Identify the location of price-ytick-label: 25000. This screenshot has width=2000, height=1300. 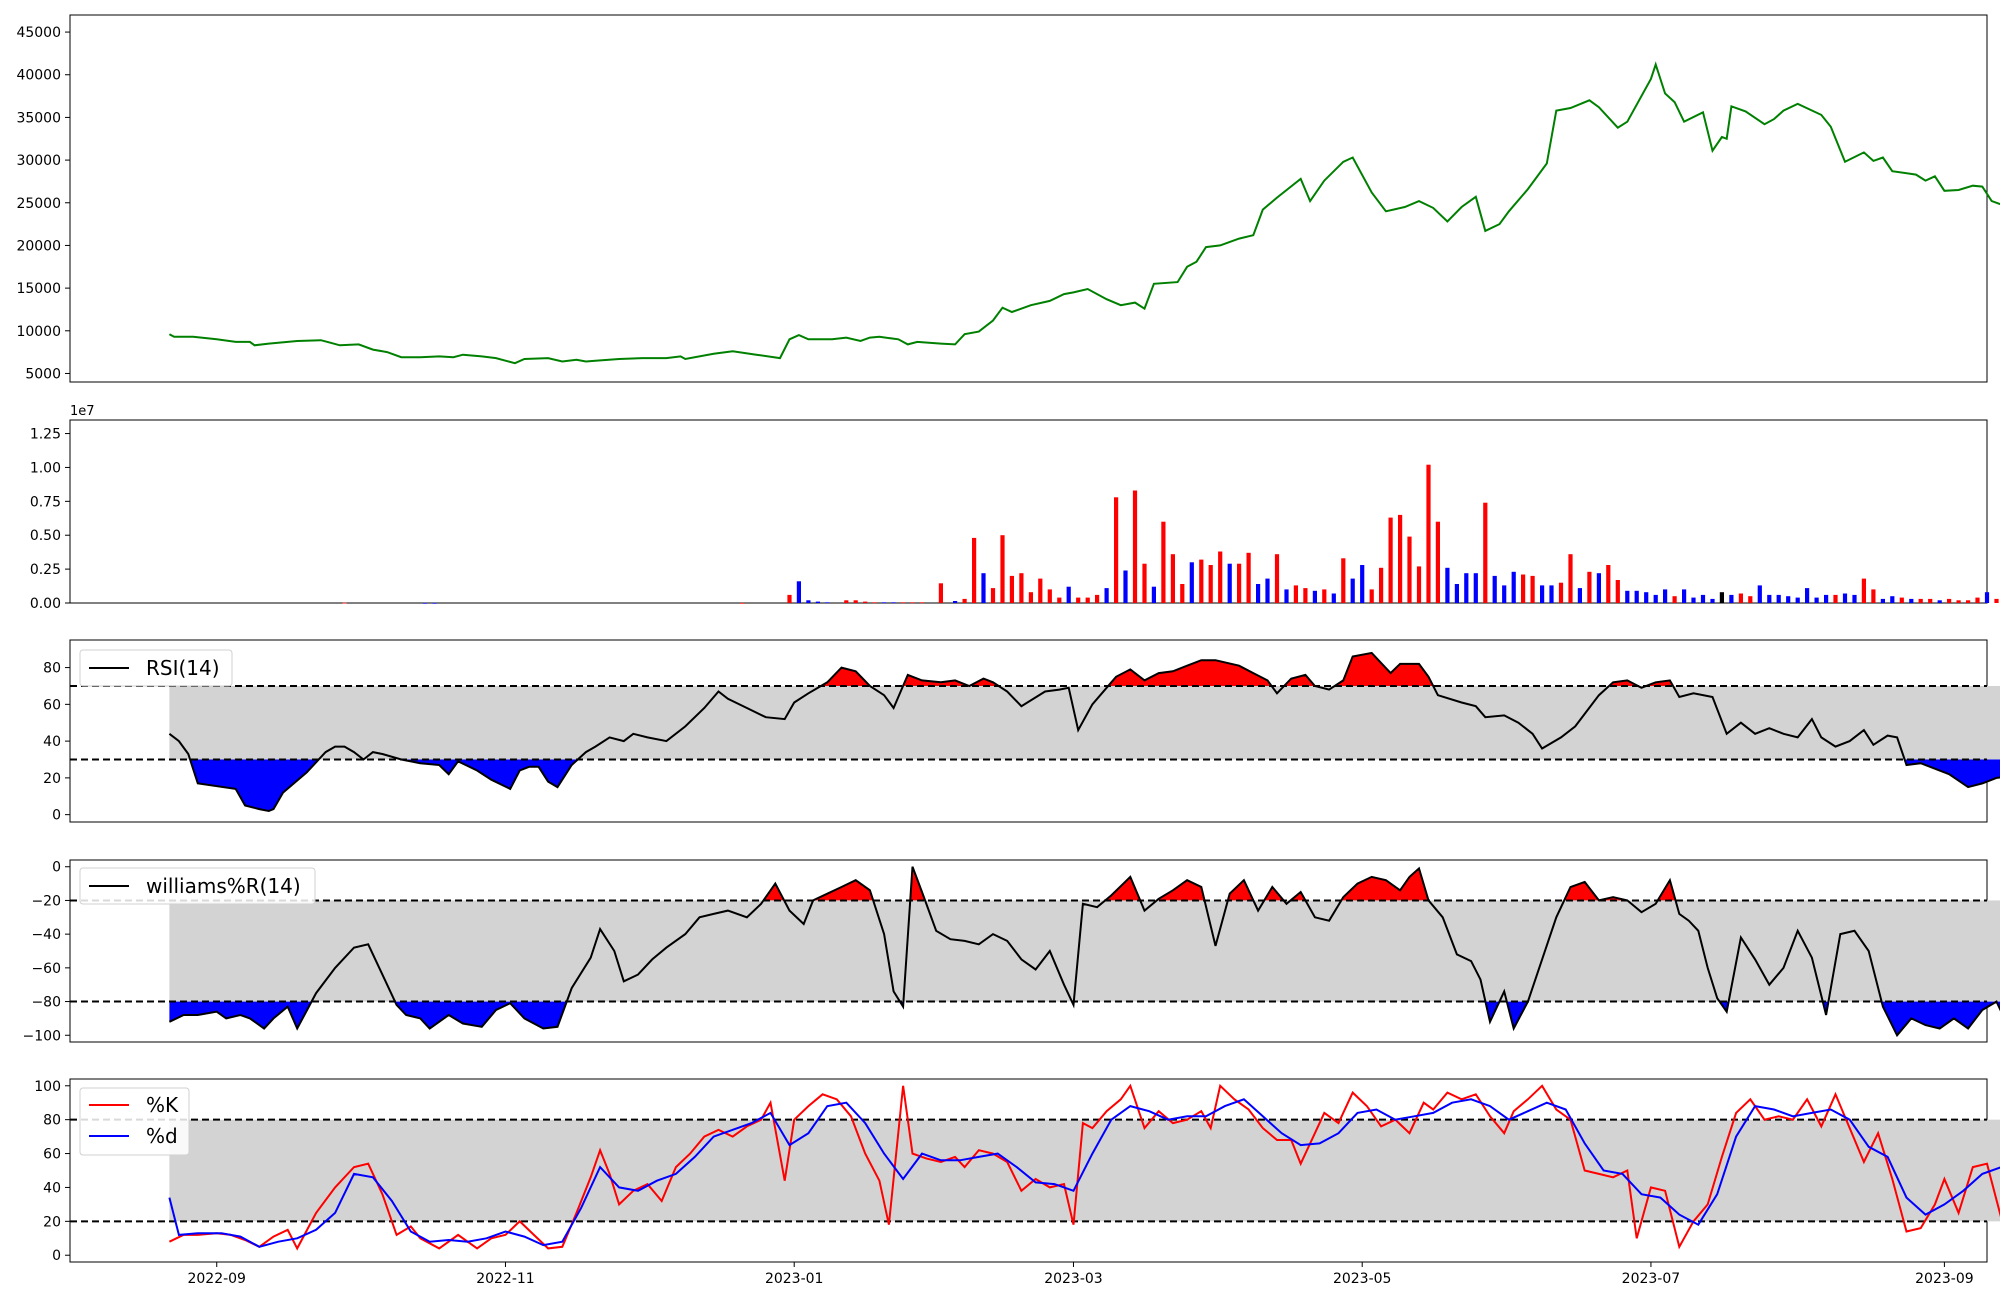
(38, 204).